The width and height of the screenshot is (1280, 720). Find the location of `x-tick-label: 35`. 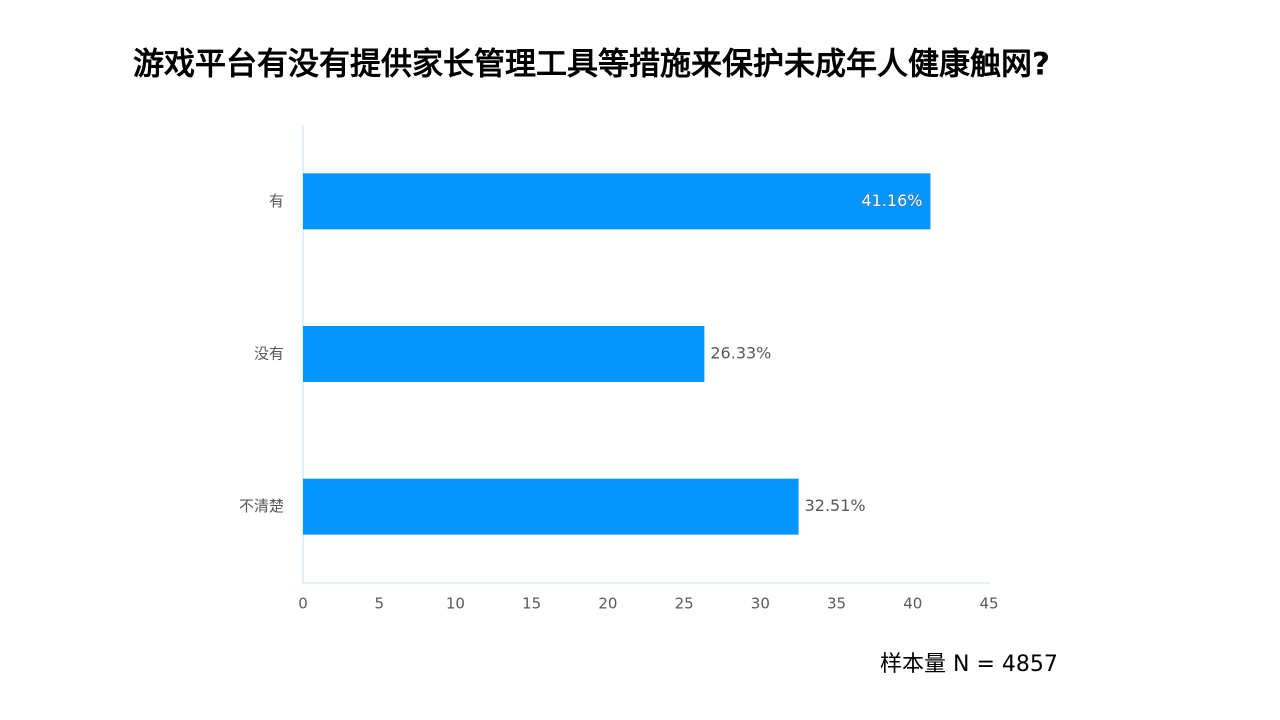

x-tick-label: 35 is located at coordinates (836, 604).